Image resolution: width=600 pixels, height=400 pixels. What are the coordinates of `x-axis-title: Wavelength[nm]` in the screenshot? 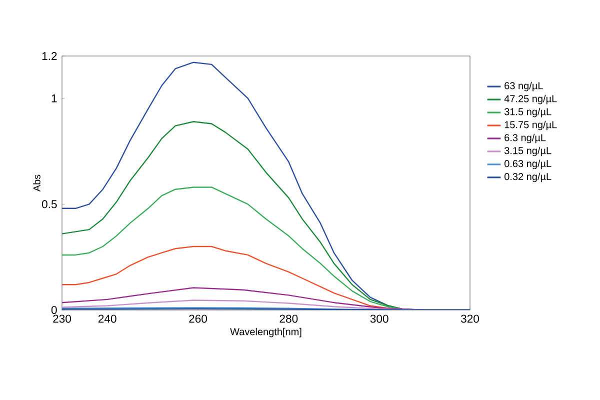 It's located at (266, 333).